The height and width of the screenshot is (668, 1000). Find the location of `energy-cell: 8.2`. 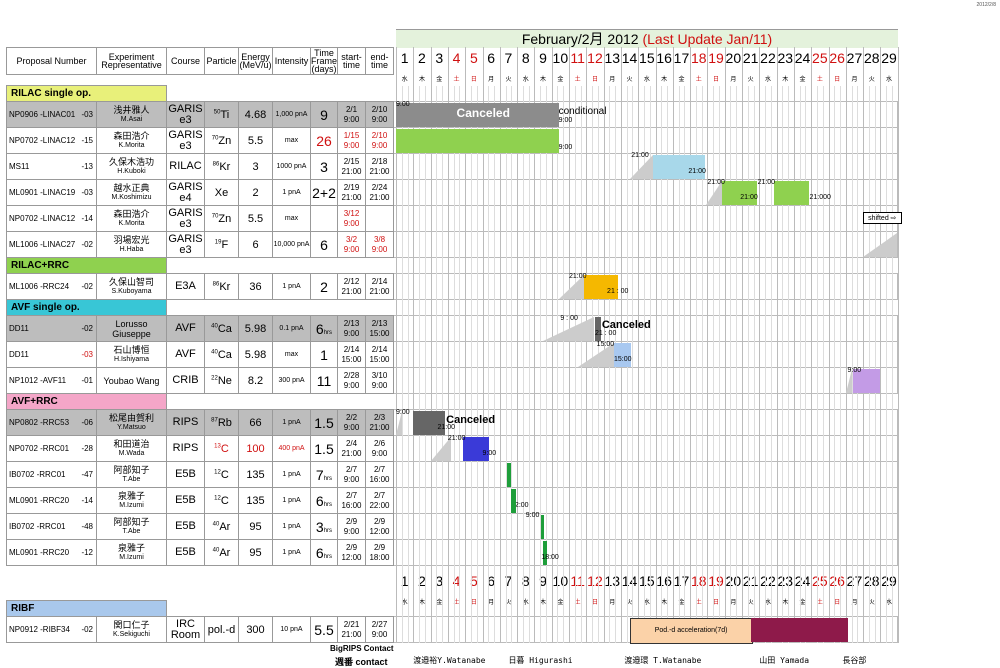

energy-cell: 8.2 is located at coordinates (255, 380).